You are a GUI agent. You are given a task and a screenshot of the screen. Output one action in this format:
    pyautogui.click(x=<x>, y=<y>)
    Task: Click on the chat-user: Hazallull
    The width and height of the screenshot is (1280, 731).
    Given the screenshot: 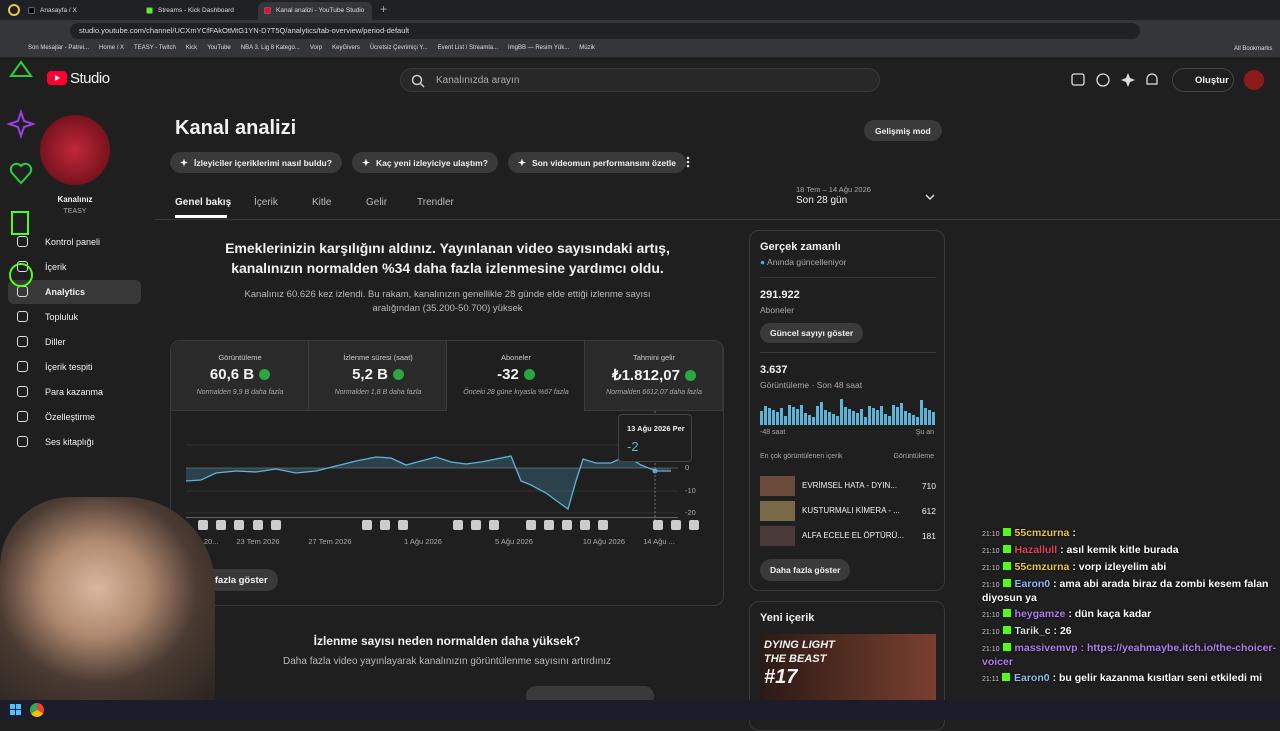 What is the action you would take?
    pyautogui.click(x=1036, y=550)
    